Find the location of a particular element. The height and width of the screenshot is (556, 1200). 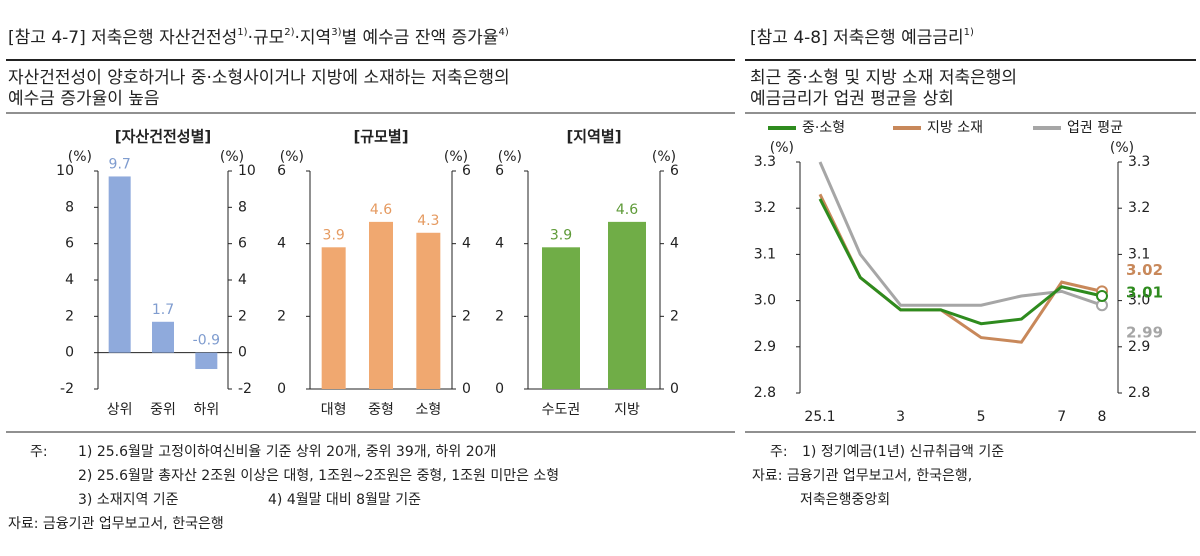

y2-tick-label: 2.9 is located at coordinates (1139, 347).